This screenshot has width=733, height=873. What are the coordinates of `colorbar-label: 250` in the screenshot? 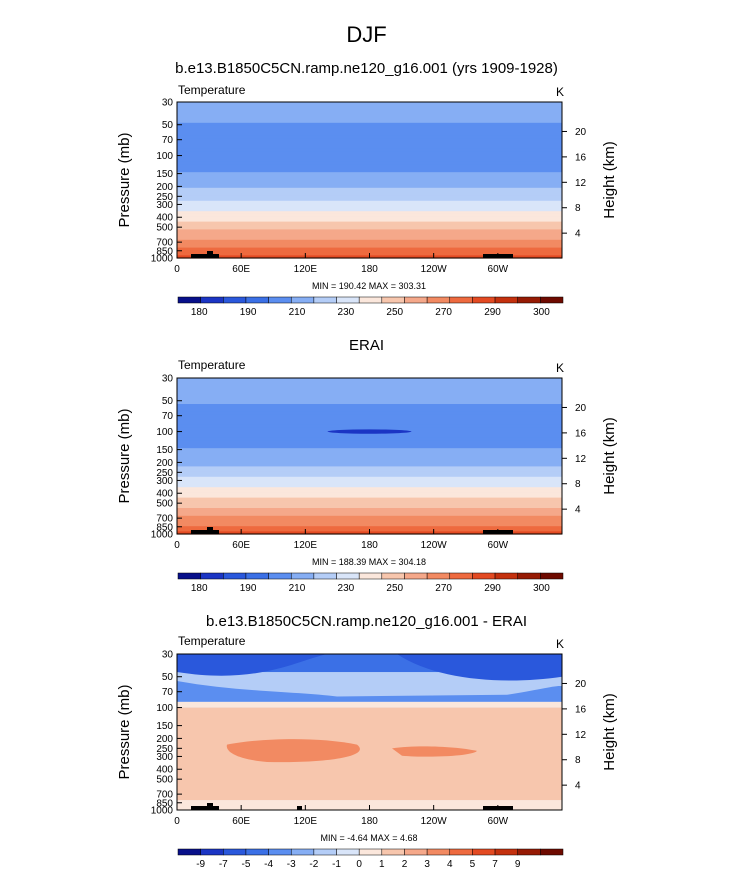 It's located at (394, 312).